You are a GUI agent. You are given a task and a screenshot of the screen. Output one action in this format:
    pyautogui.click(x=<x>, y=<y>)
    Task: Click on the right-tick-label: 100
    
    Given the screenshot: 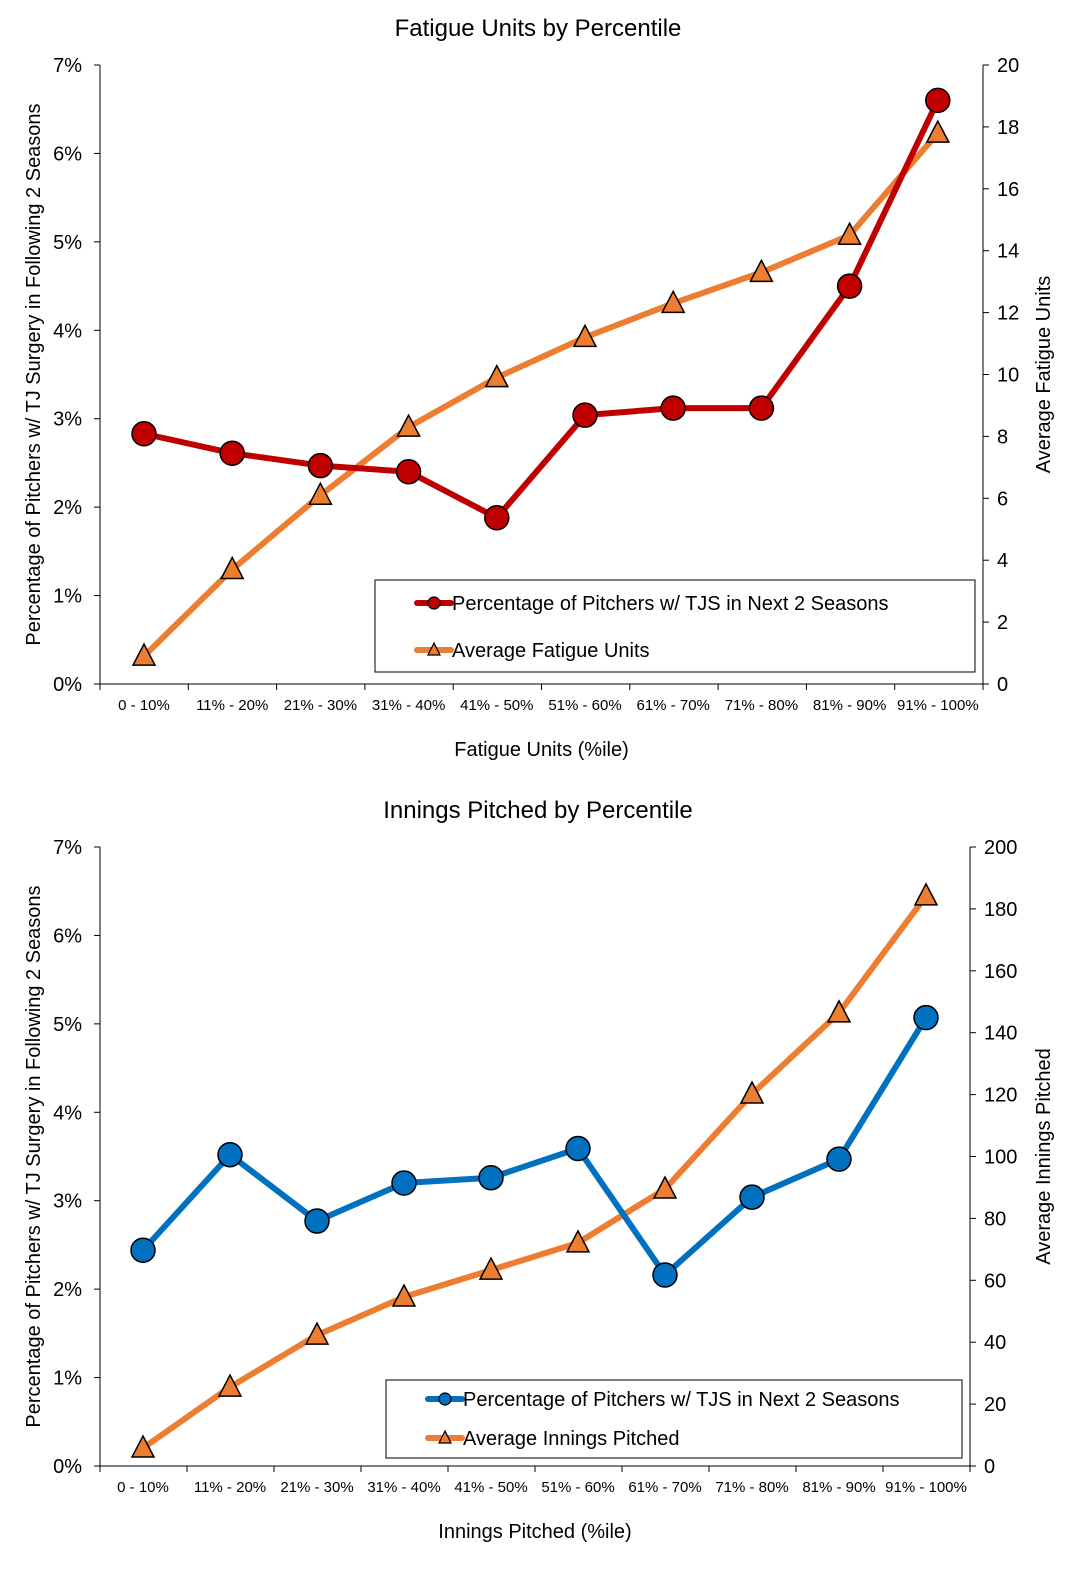 What is the action you would take?
    pyautogui.click(x=1000, y=1158)
    